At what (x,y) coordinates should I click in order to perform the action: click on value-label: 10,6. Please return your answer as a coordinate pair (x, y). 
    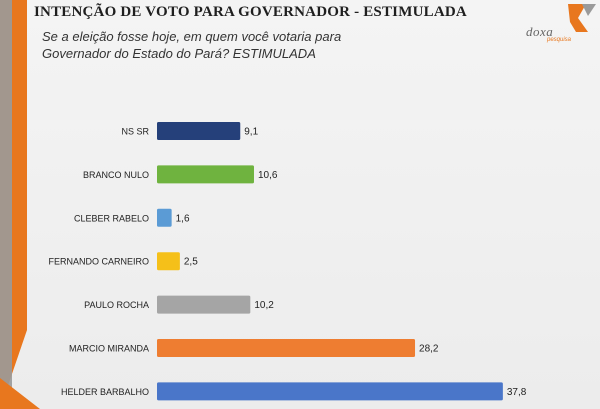
    Looking at the image, I should click on (268, 175).